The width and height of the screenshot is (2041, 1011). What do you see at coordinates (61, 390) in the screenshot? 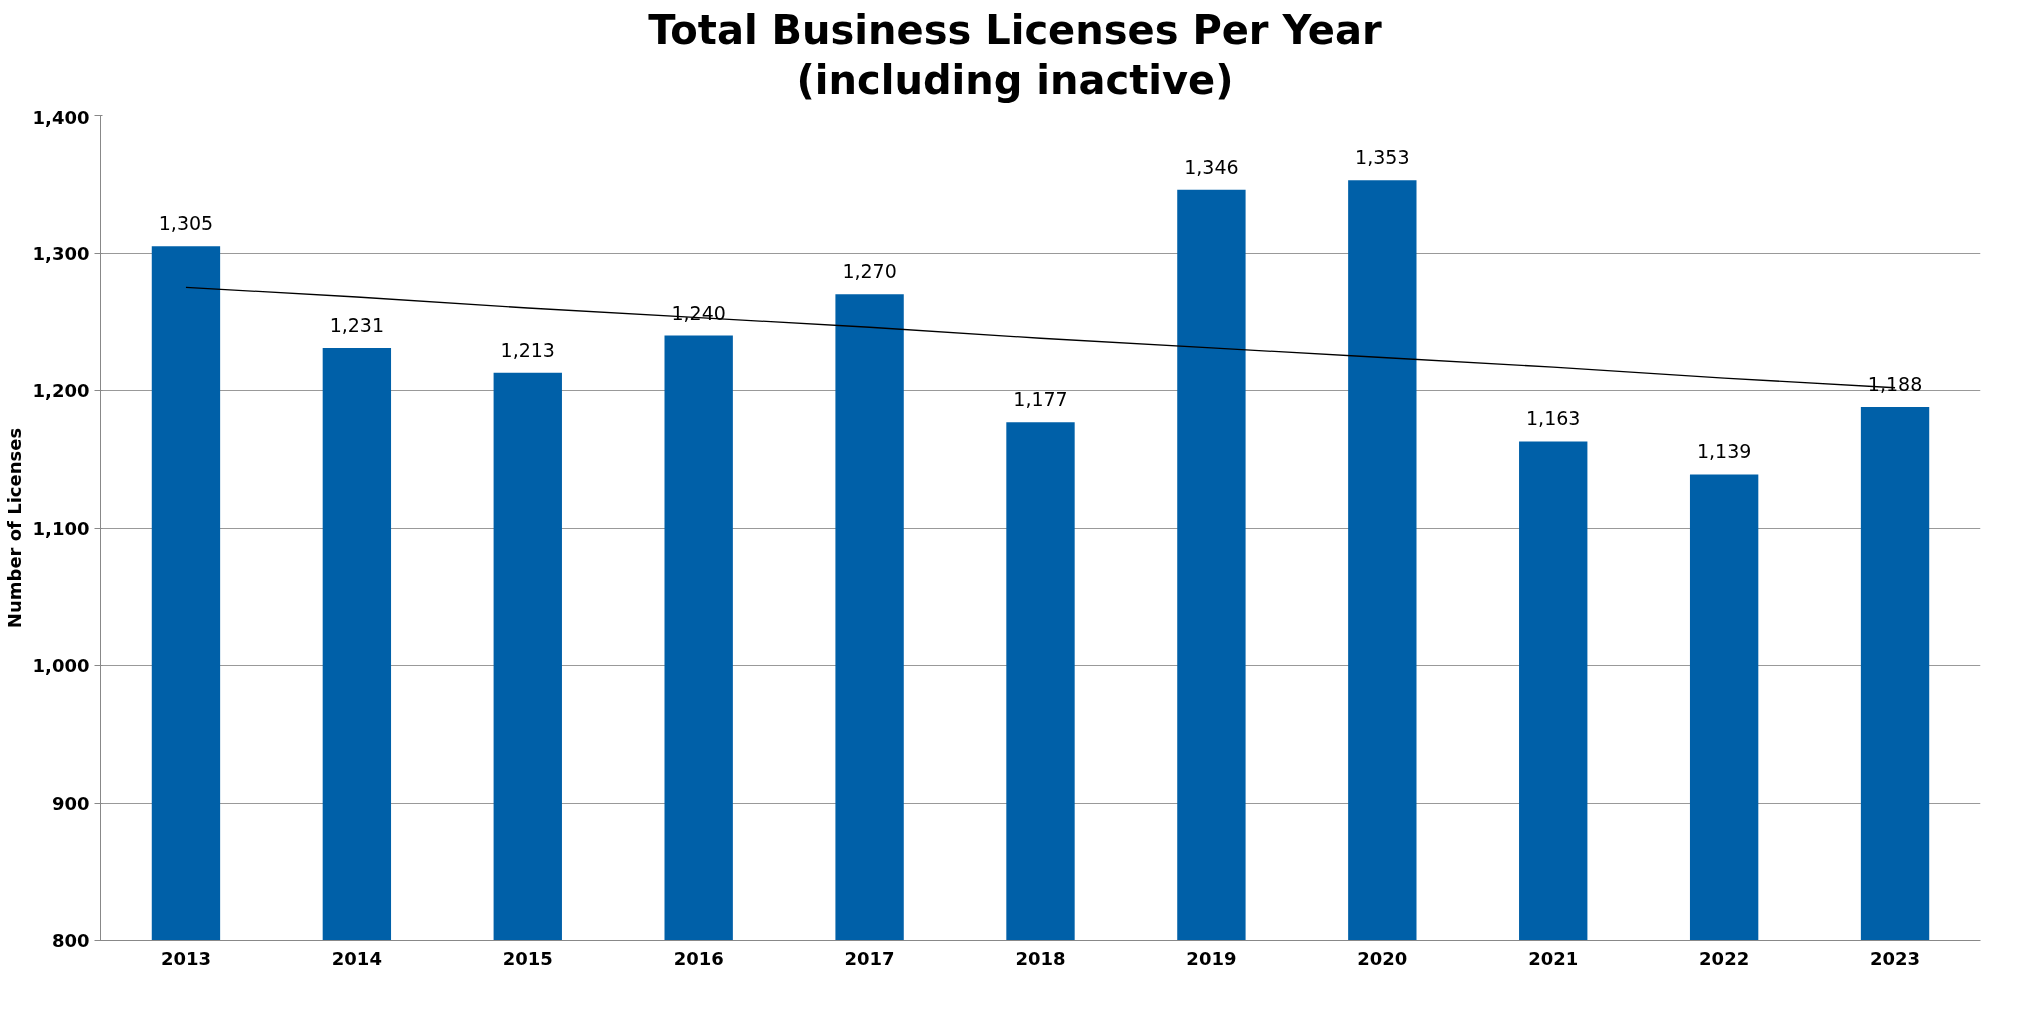
I see `y-tick-label: 1,200` at bounding box center [61, 390].